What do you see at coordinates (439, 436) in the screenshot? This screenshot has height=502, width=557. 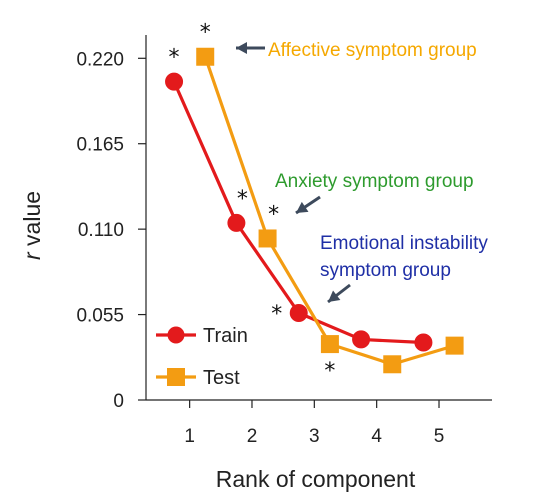 I see `x-tick-label: 5` at bounding box center [439, 436].